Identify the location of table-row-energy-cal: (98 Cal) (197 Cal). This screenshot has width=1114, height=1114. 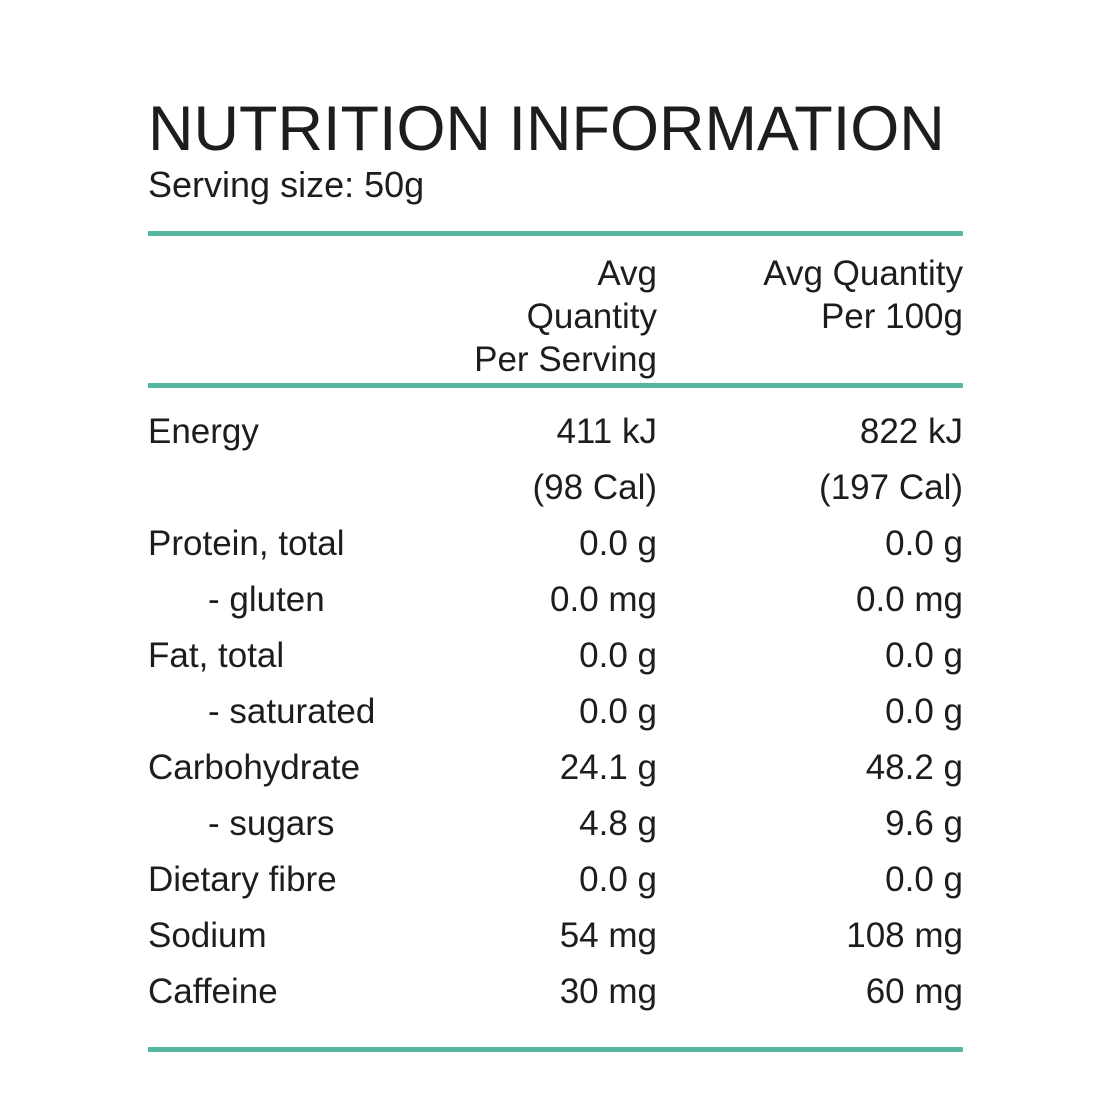
(555, 488).